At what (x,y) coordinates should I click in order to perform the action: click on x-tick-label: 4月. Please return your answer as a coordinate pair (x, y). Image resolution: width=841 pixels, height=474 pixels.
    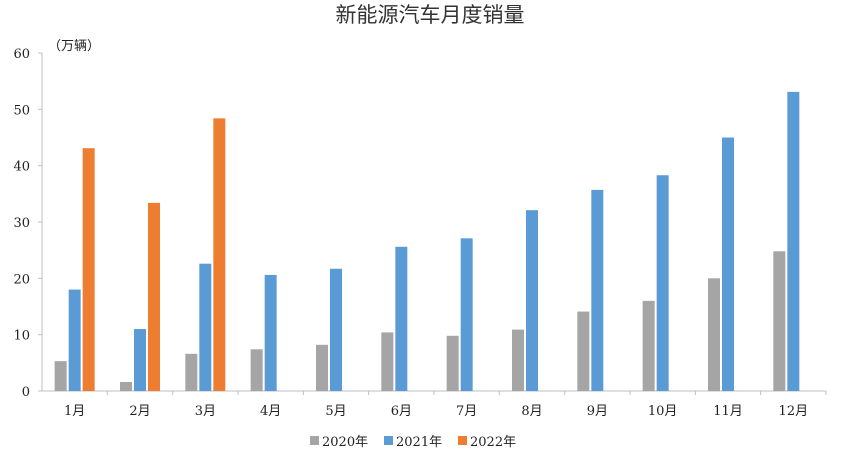
    Looking at the image, I should click on (270, 411).